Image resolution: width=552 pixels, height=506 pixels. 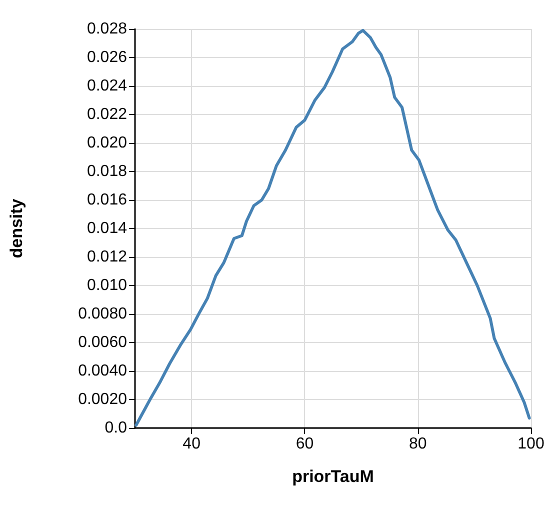 I want to click on y-tick-label: 0.028, so click(x=107, y=29).